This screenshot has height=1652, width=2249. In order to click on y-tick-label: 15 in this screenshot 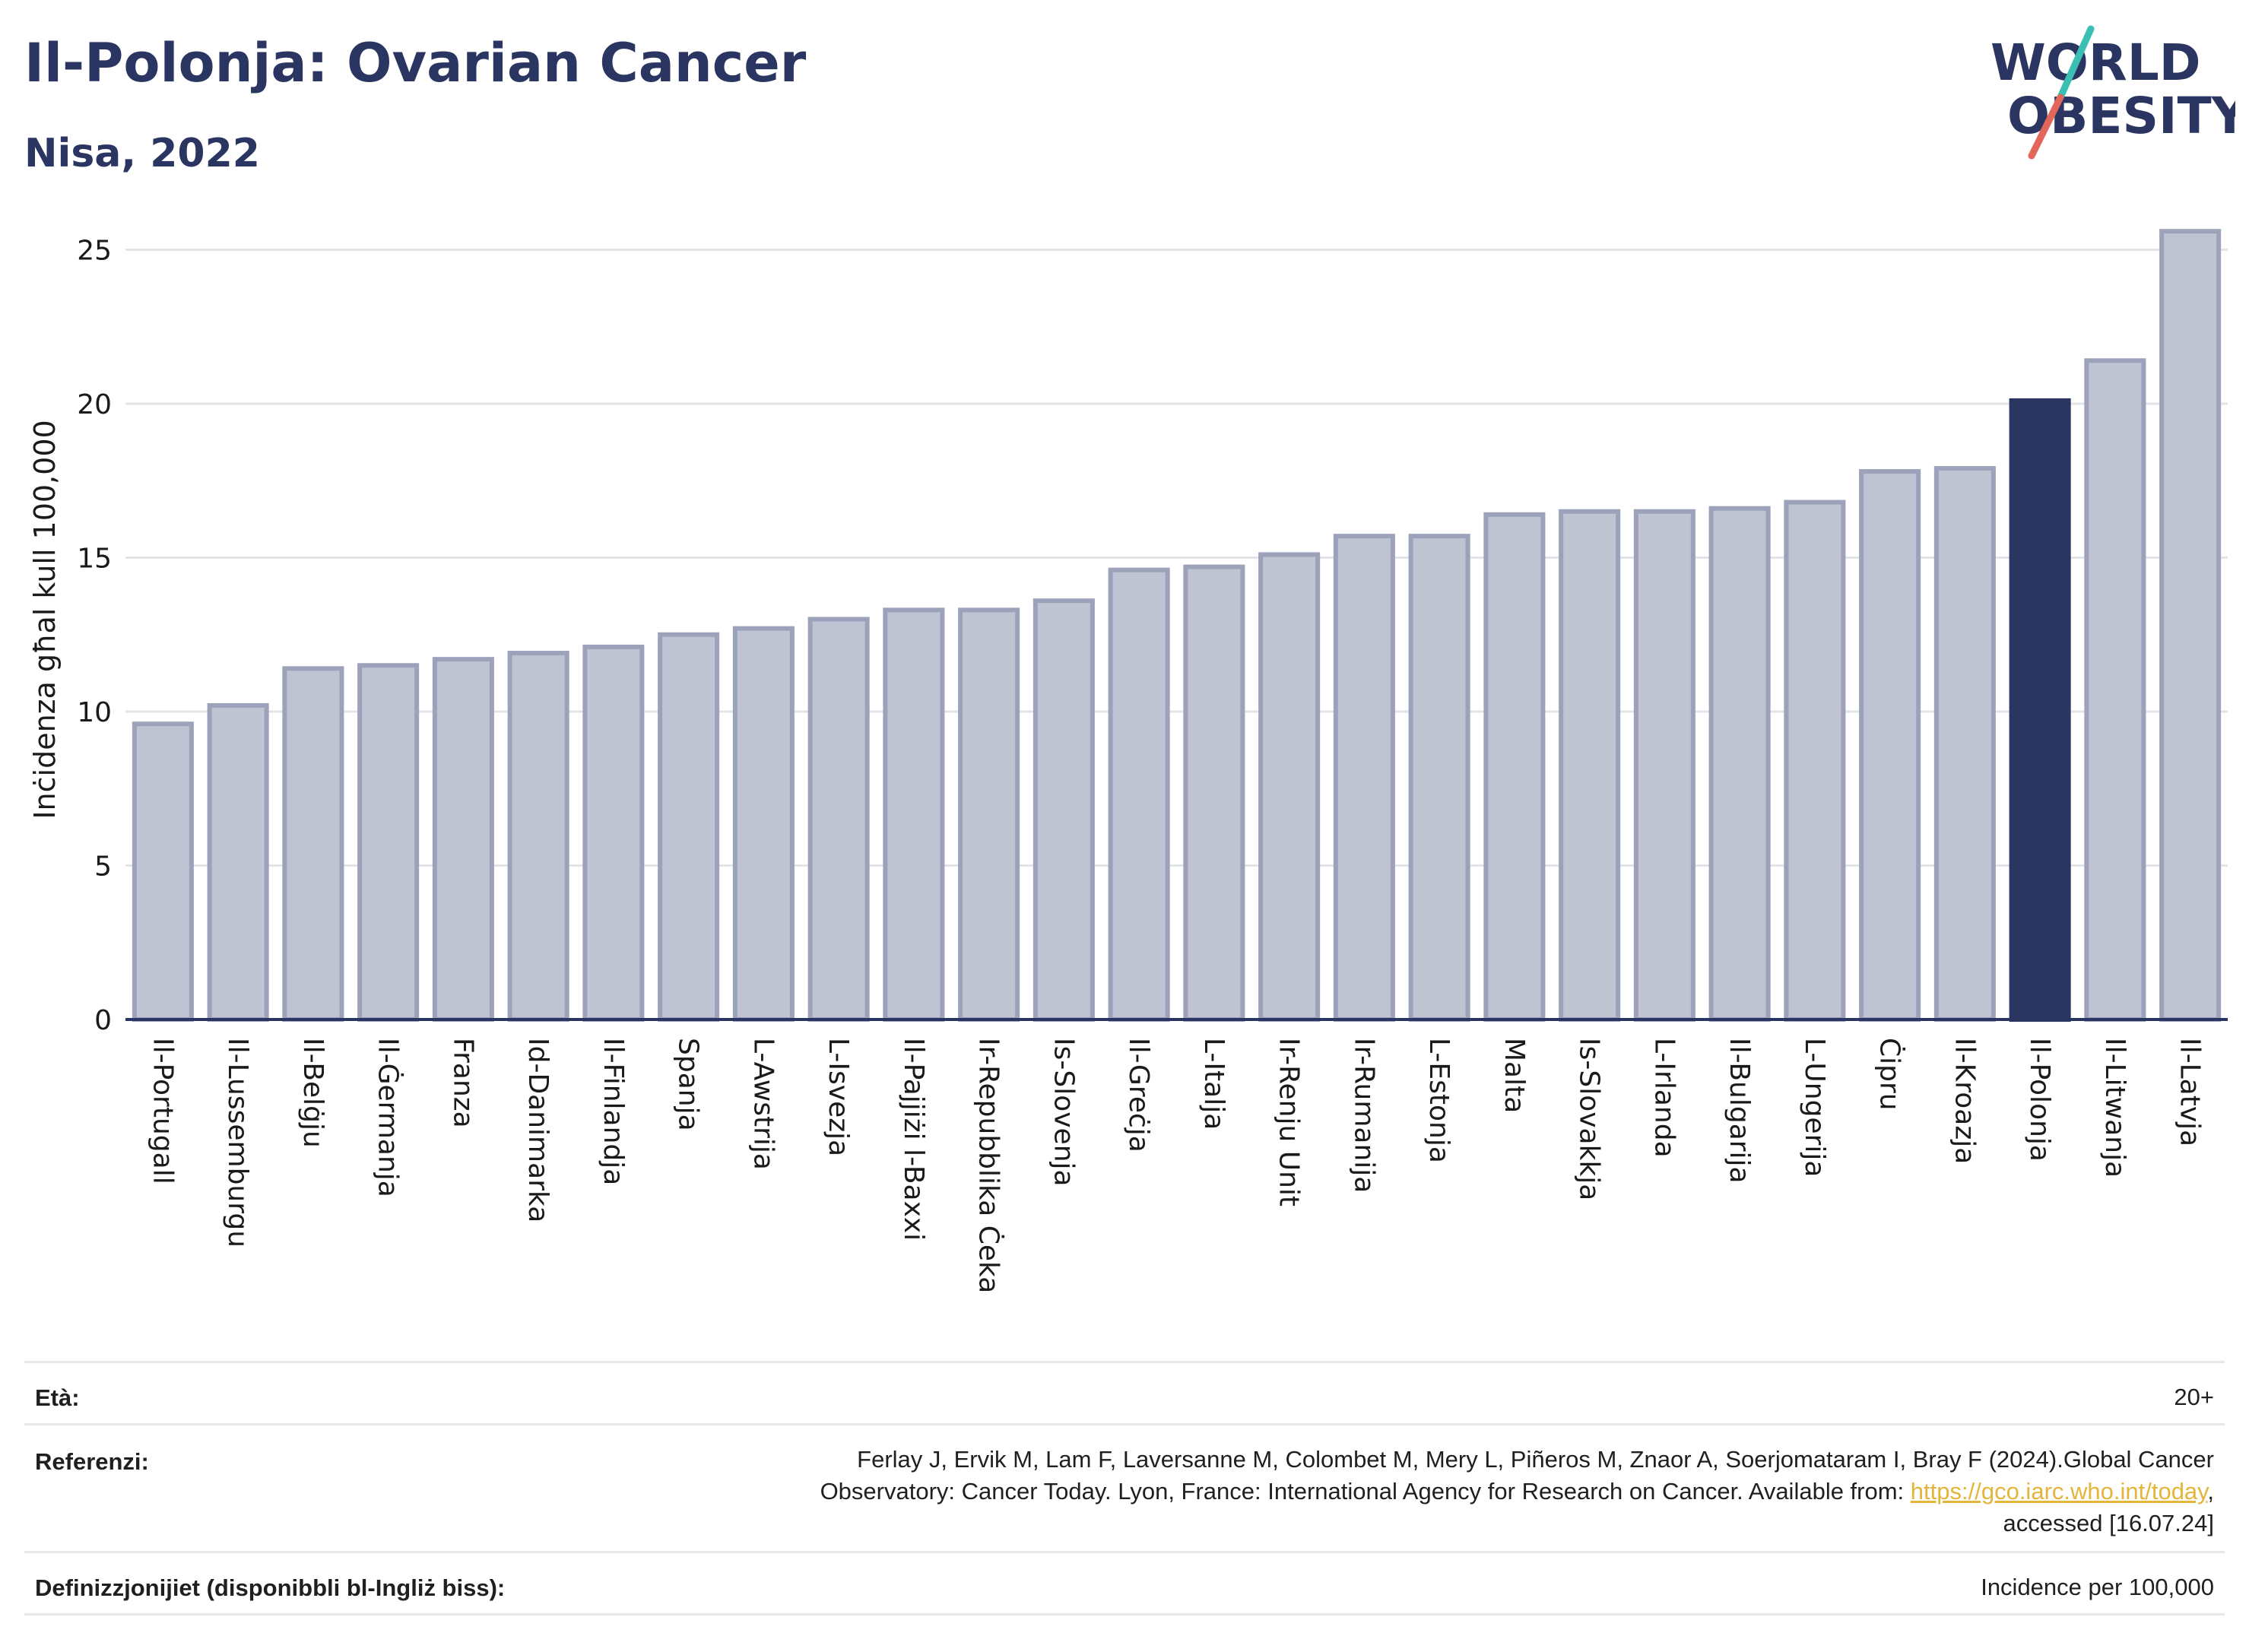, I will do `click(94, 559)`.